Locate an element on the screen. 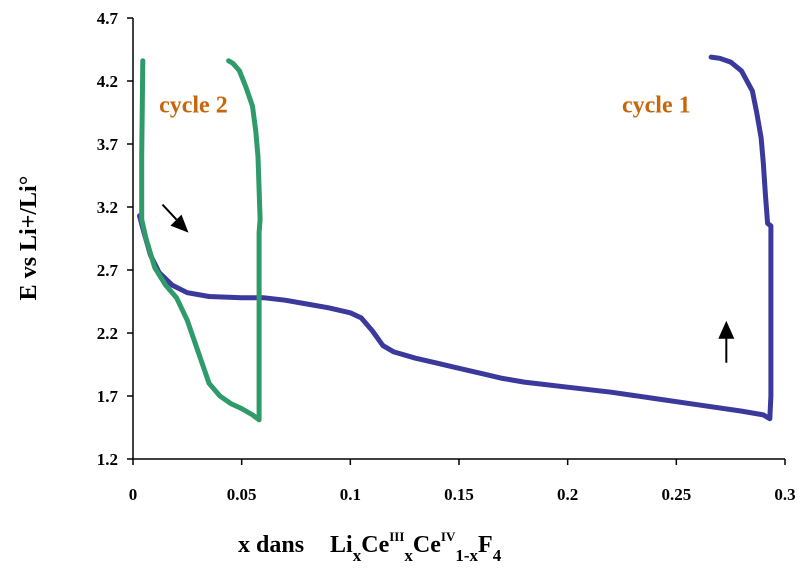 The height and width of the screenshot is (569, 803). y-tick-label: 4.7 is located at coordinates (108, 18).